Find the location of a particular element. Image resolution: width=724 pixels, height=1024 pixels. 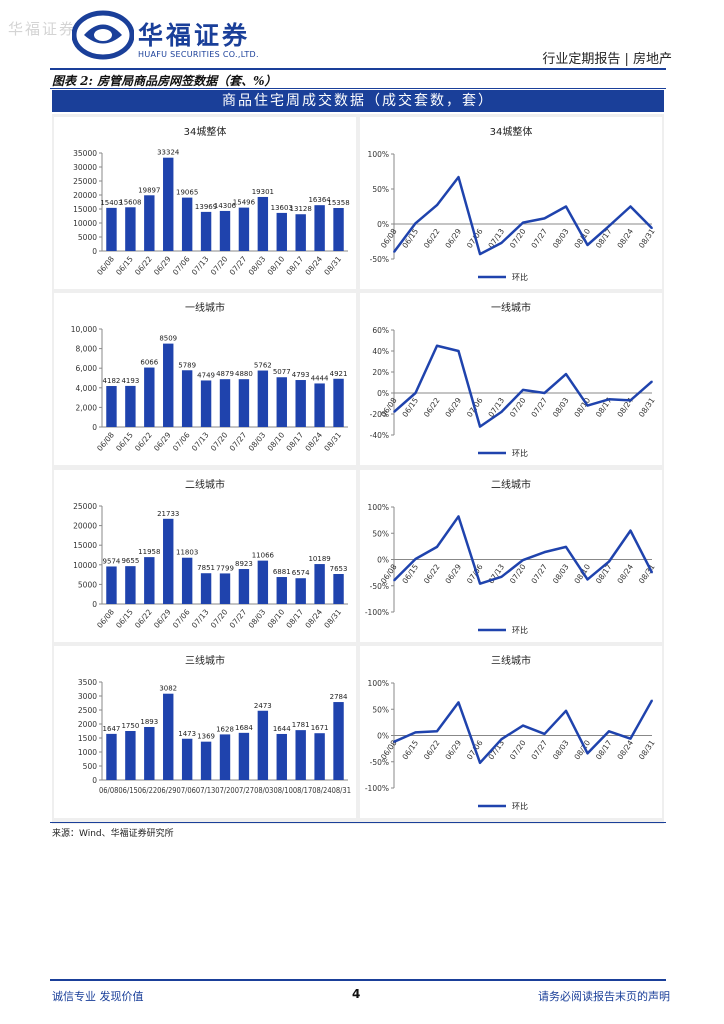

data-label: 11803 is located at coordinates (187, 553).